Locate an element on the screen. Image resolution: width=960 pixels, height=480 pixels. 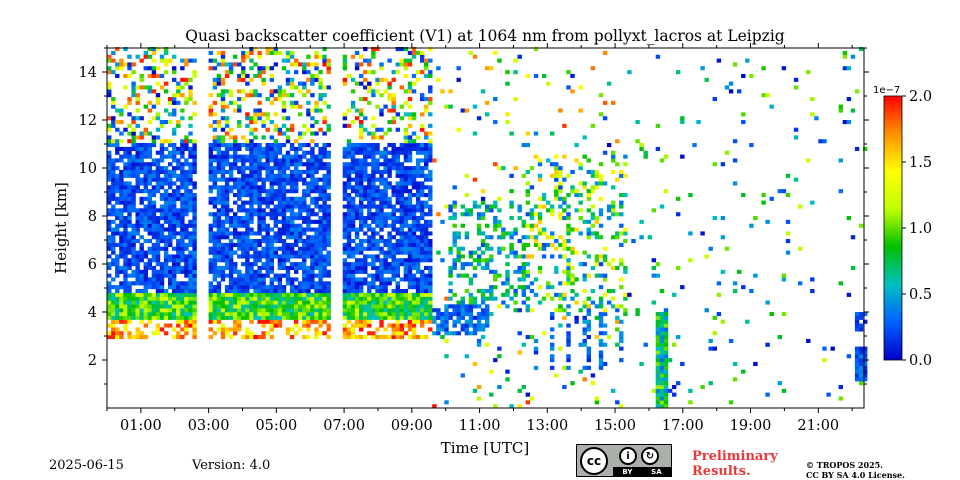
colorbar-tick-label: 1.5 is located at coordinates (920, 163).